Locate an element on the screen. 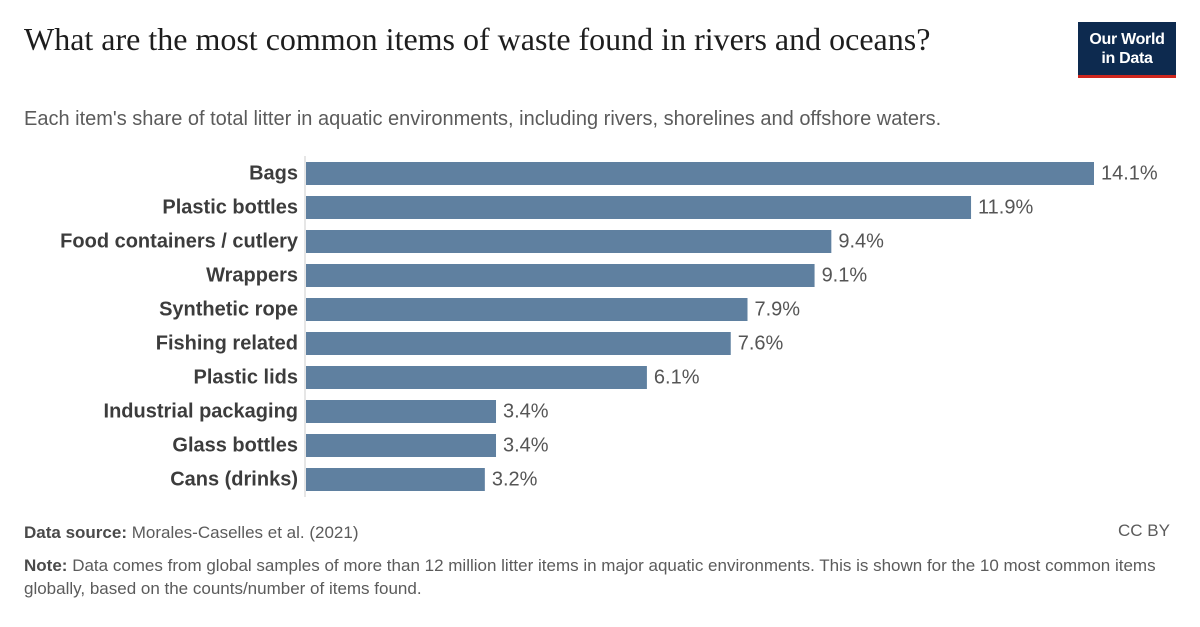 The image size is (1200, 627). value-label: 7.9% is located at coordinates (778, 310).